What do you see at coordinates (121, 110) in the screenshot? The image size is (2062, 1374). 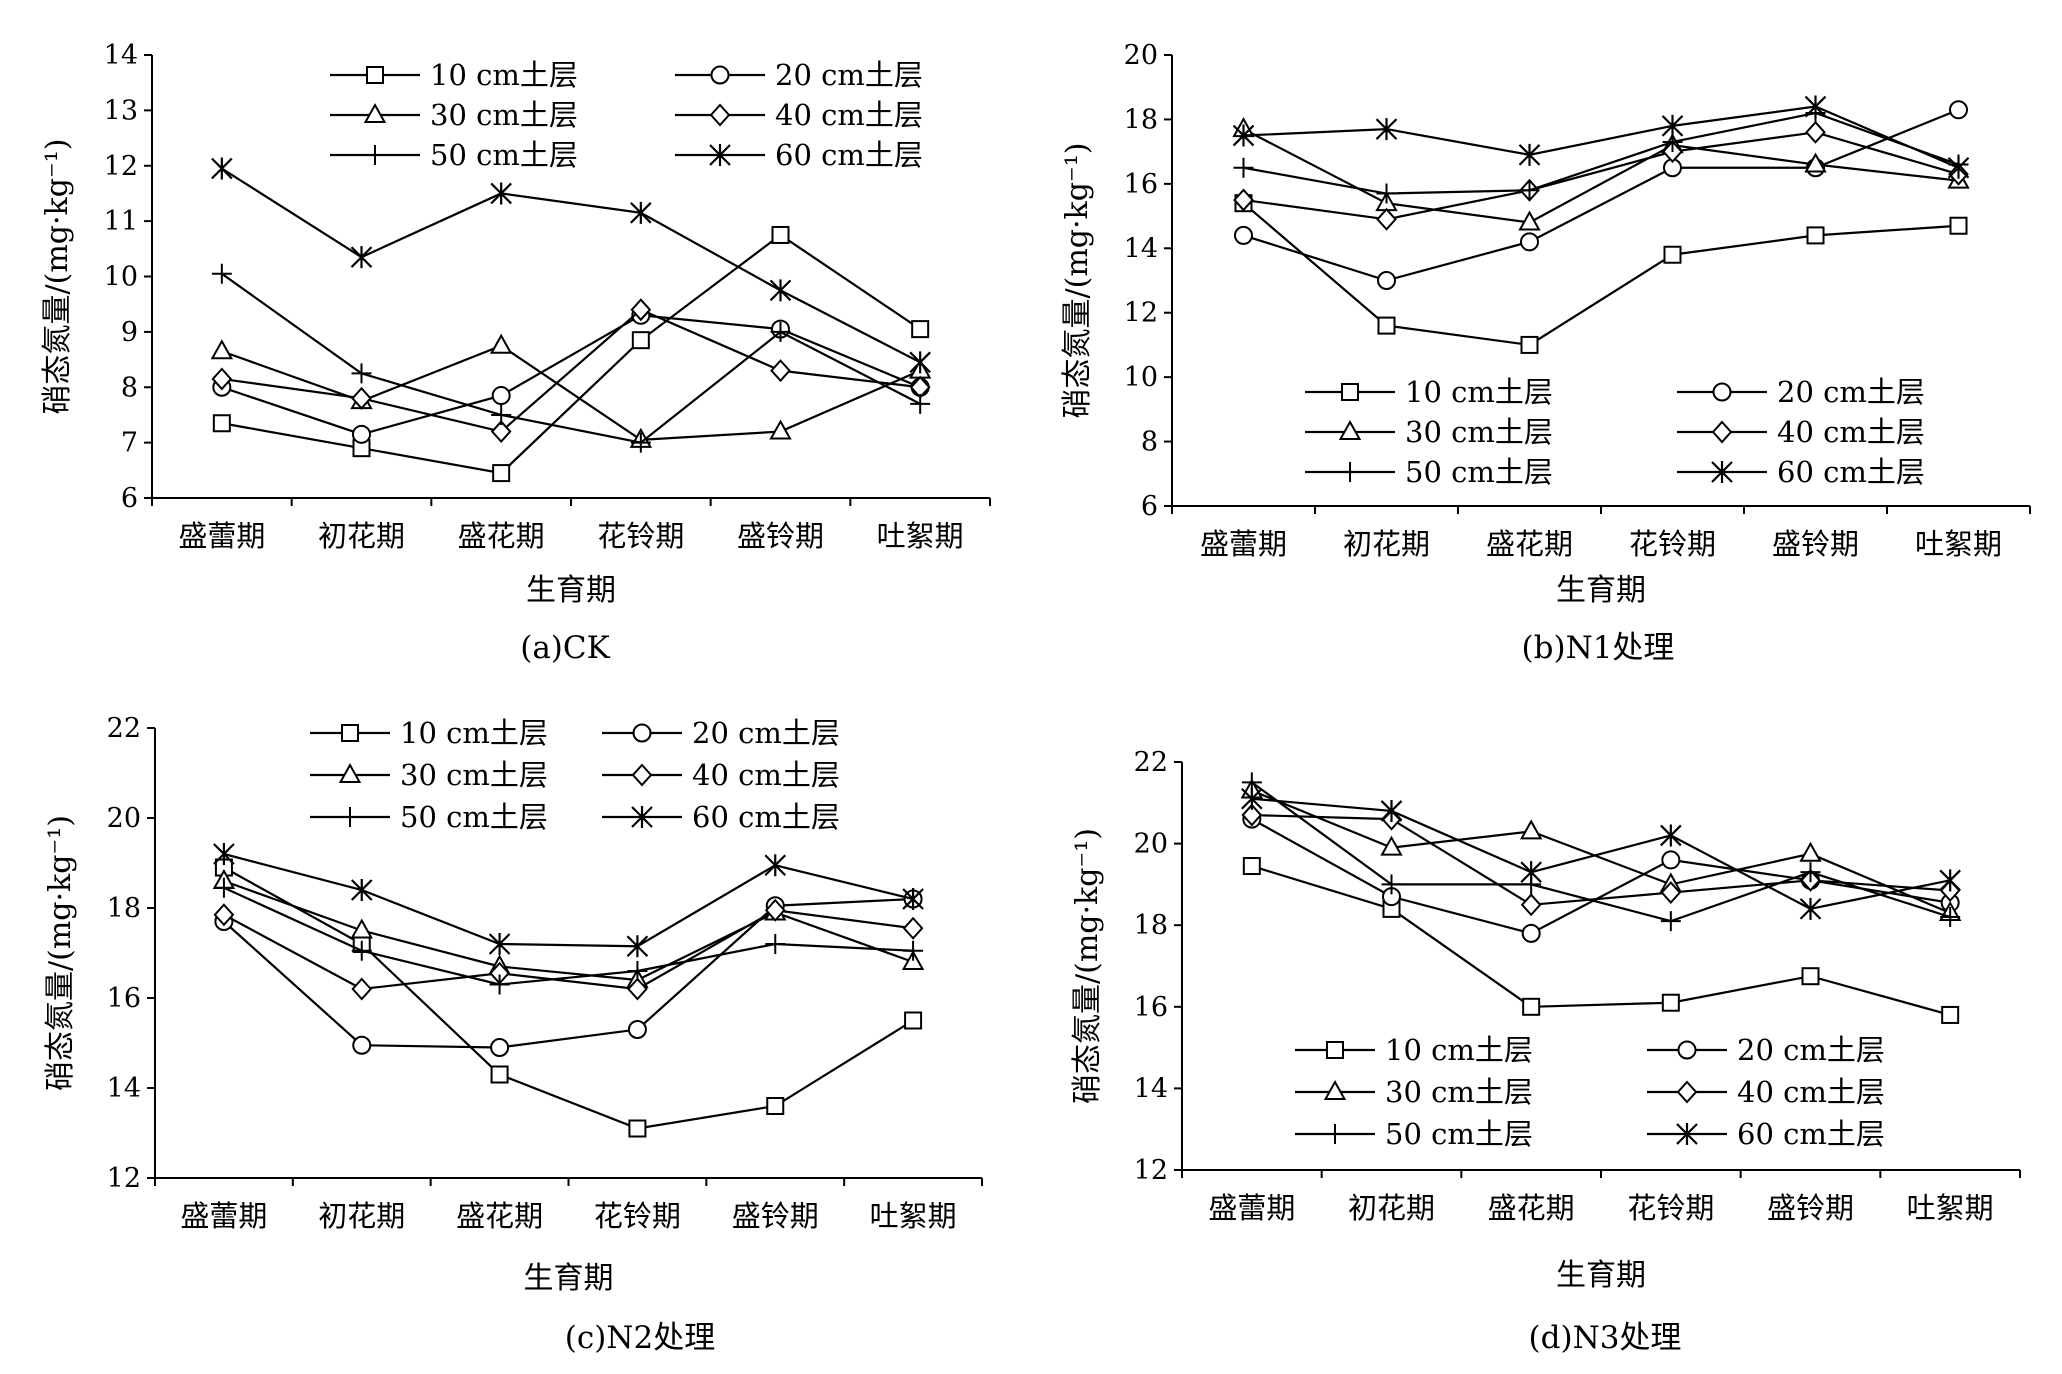 I see `y-tick-label: 13` at bounding box center [121, 110].